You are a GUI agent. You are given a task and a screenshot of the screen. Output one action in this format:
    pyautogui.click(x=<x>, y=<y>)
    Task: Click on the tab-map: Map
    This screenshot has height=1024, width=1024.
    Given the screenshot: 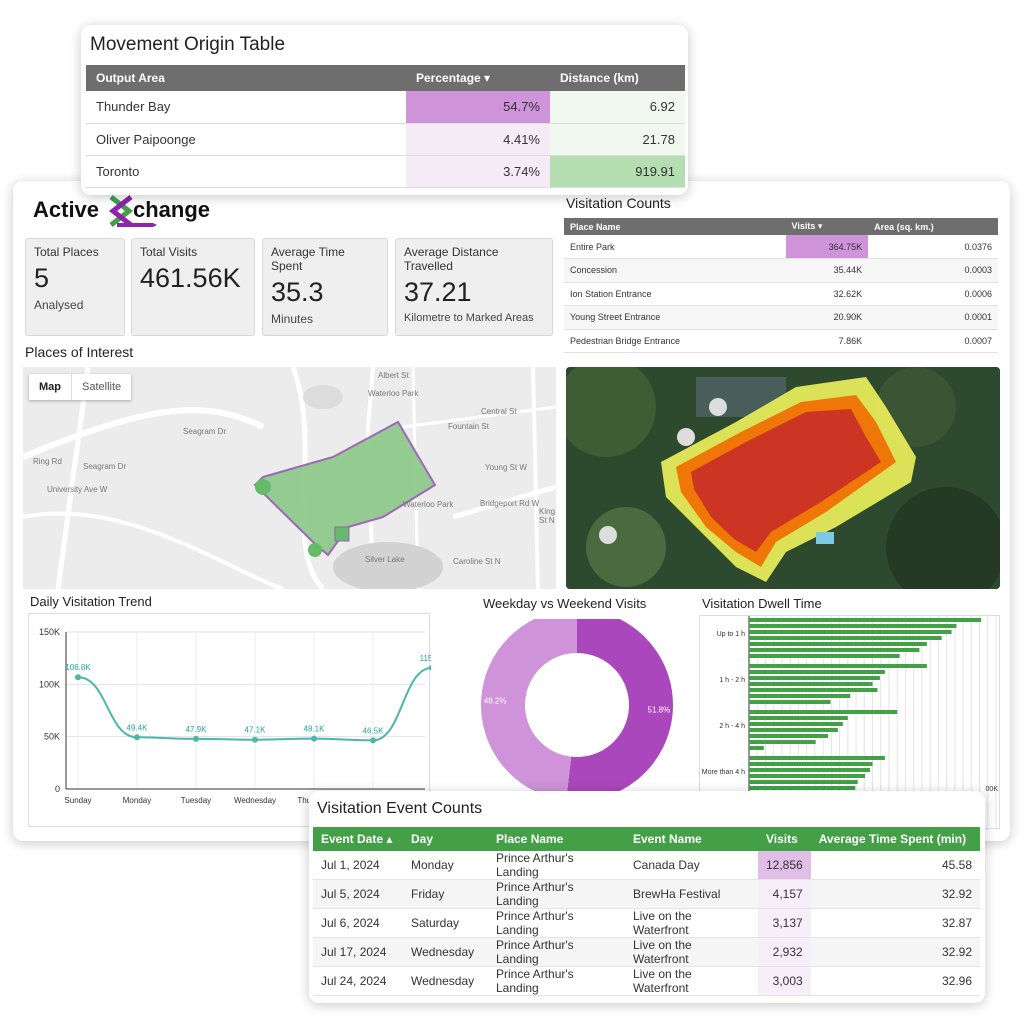 What is the action you would take?
    pyautogui.click(x=50, y=387)
    